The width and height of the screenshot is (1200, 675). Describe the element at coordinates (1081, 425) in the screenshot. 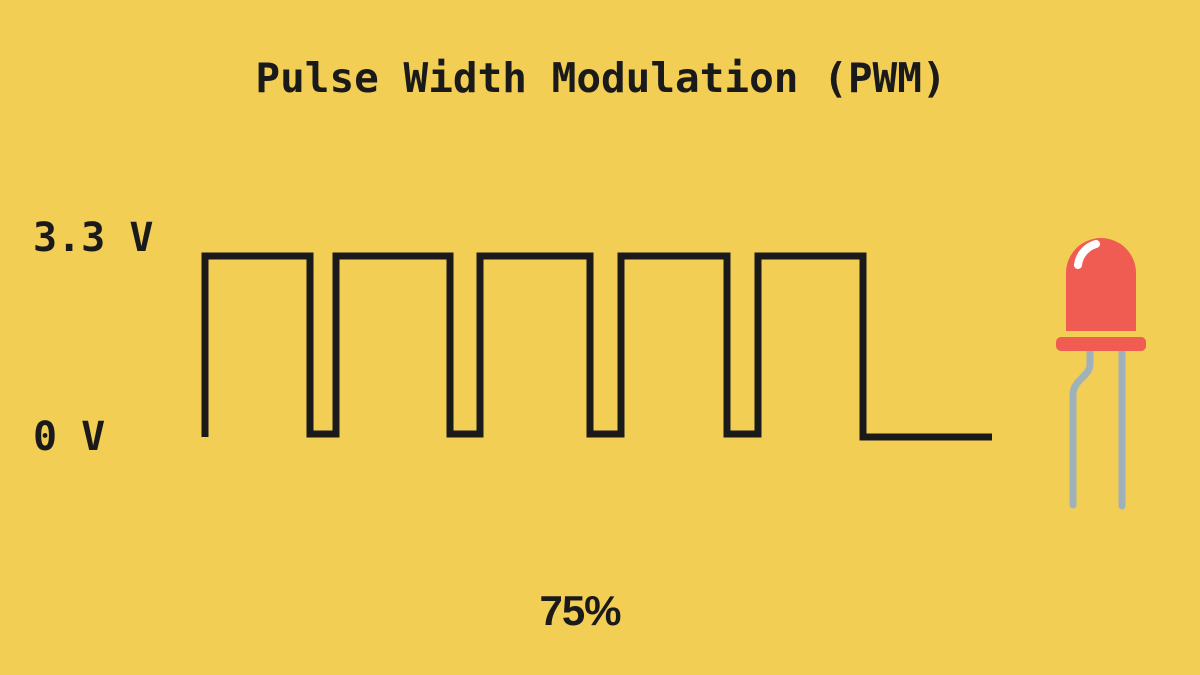

I see `led-left-leg` at that location.